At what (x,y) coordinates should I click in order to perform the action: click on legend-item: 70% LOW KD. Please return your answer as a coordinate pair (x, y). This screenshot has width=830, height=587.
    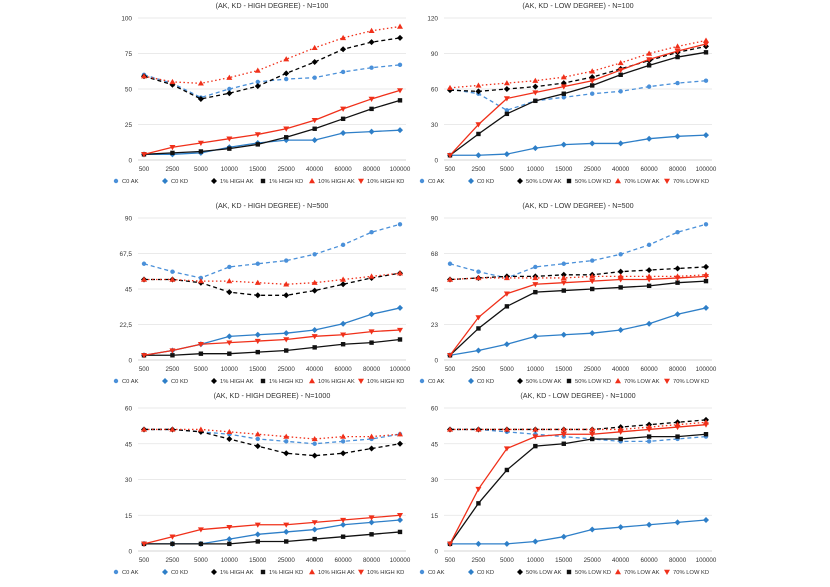
    Looking at the image, I should click on (686, 381).